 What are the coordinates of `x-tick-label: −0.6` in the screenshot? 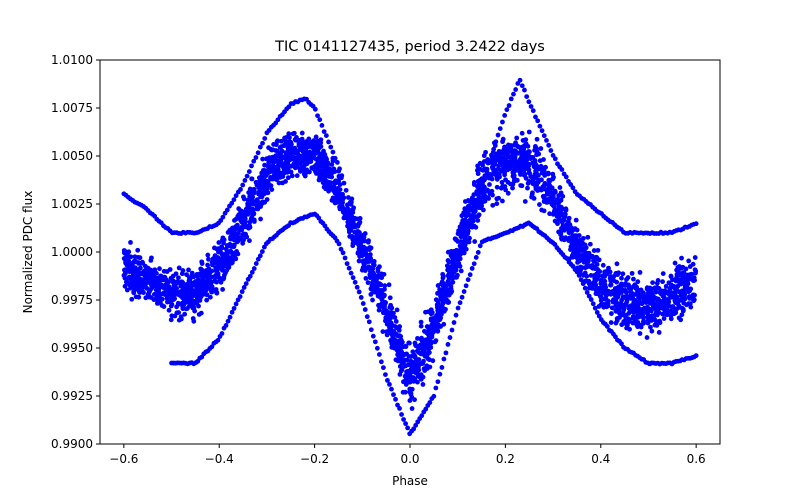 It's located at (123, 459).